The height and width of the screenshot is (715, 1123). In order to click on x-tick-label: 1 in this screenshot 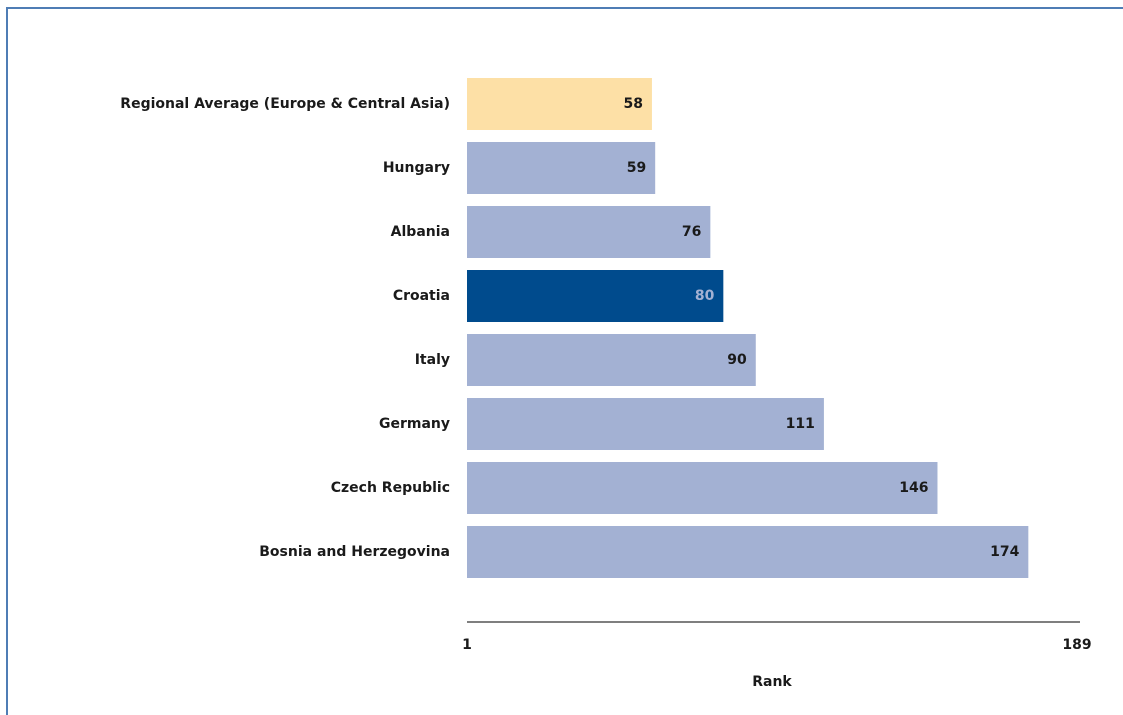, I will do `click(467, 645)`.